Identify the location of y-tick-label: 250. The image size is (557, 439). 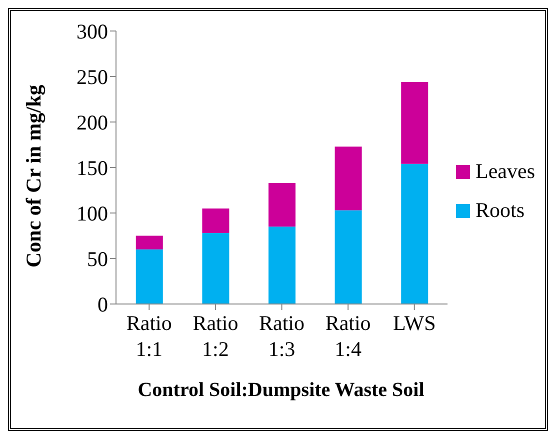
(92, 76).